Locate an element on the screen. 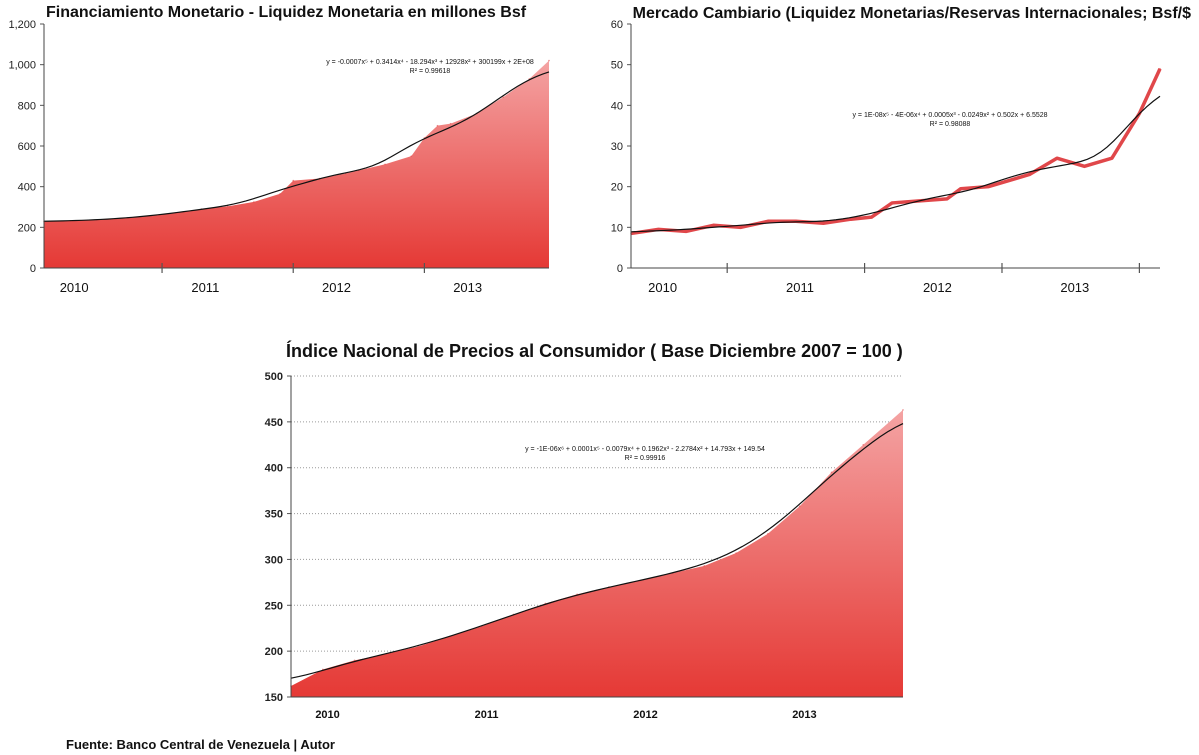  r-squared-label: R² = 0.99618 is located at coordinates (430, 71).